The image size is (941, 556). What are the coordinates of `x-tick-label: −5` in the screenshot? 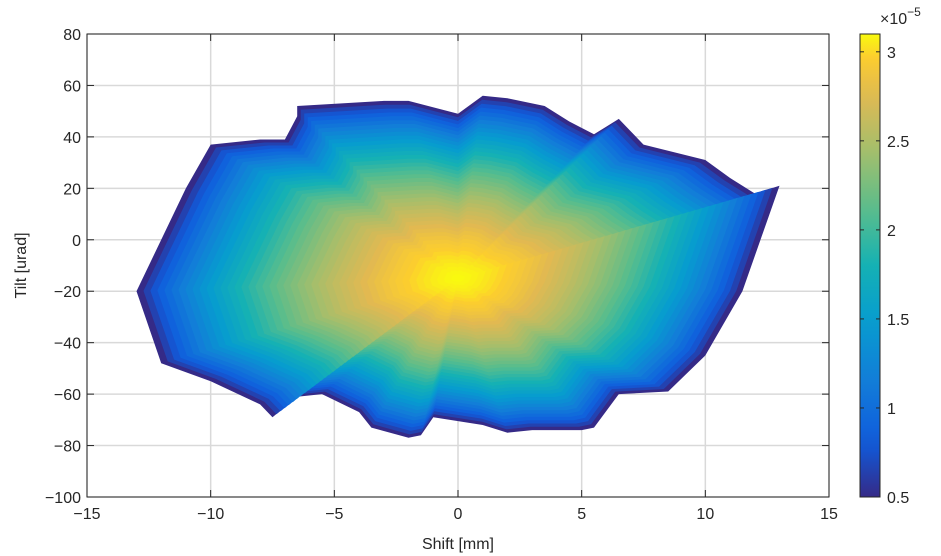 It's located at (334, 514).